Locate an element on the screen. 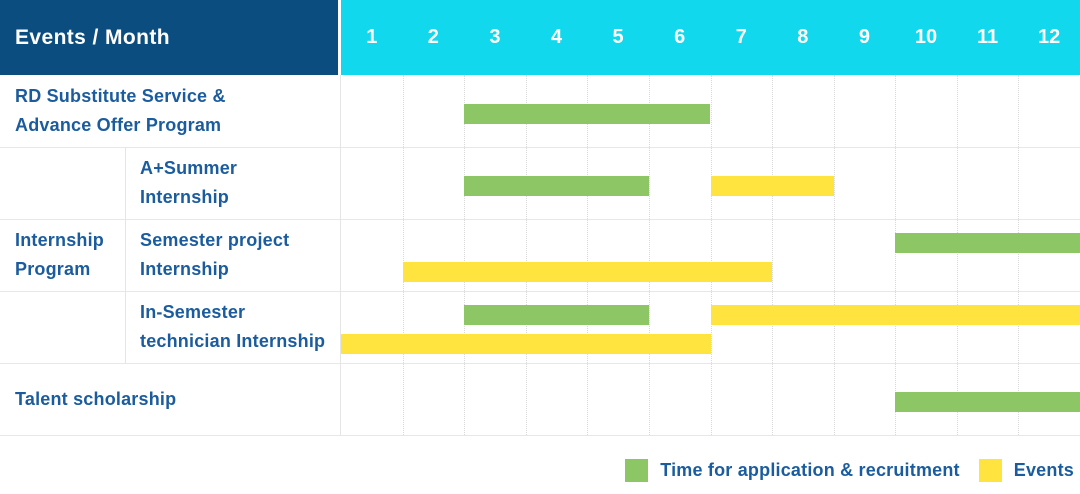 Image resolution: width=1080 pixels, height=494 pixels. month-header-cell-11: 11 is located at coordinates (987, 37).